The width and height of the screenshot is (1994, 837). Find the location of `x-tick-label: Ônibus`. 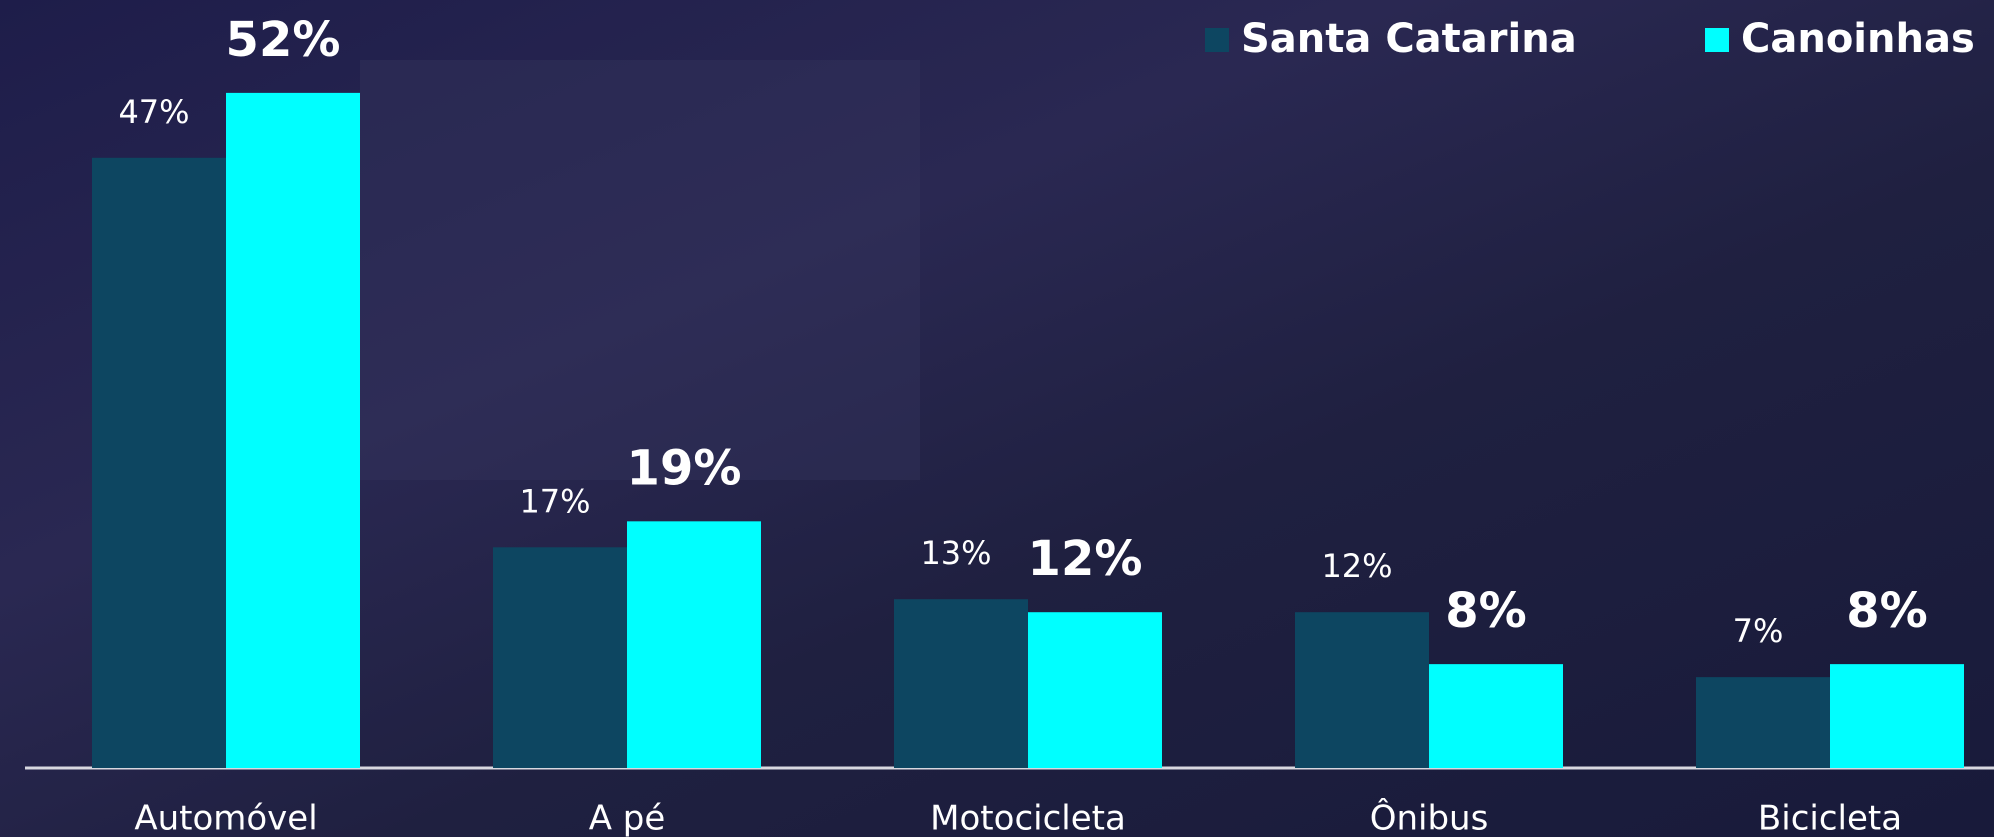

x-tick-label: Ônibus is located at coordinates (1429, 817).